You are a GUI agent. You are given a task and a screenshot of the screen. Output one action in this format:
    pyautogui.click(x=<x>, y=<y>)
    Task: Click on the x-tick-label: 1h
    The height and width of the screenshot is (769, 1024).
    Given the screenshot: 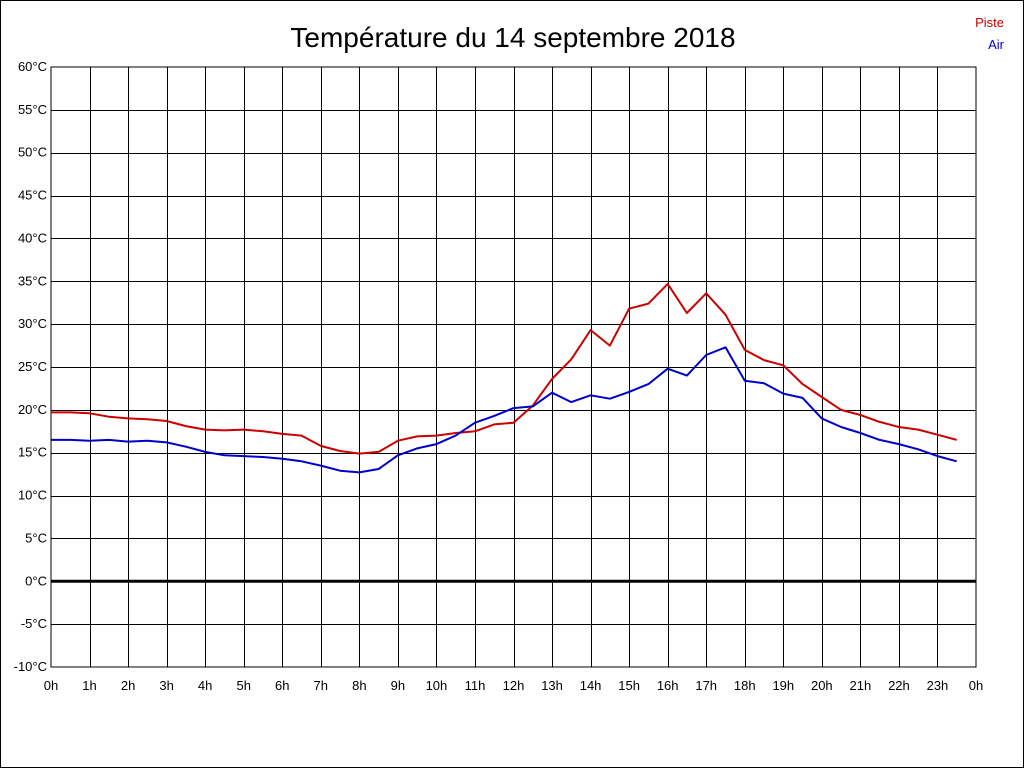 What is the action you would take?
    pyautogui.click(x=89, y=685)
    